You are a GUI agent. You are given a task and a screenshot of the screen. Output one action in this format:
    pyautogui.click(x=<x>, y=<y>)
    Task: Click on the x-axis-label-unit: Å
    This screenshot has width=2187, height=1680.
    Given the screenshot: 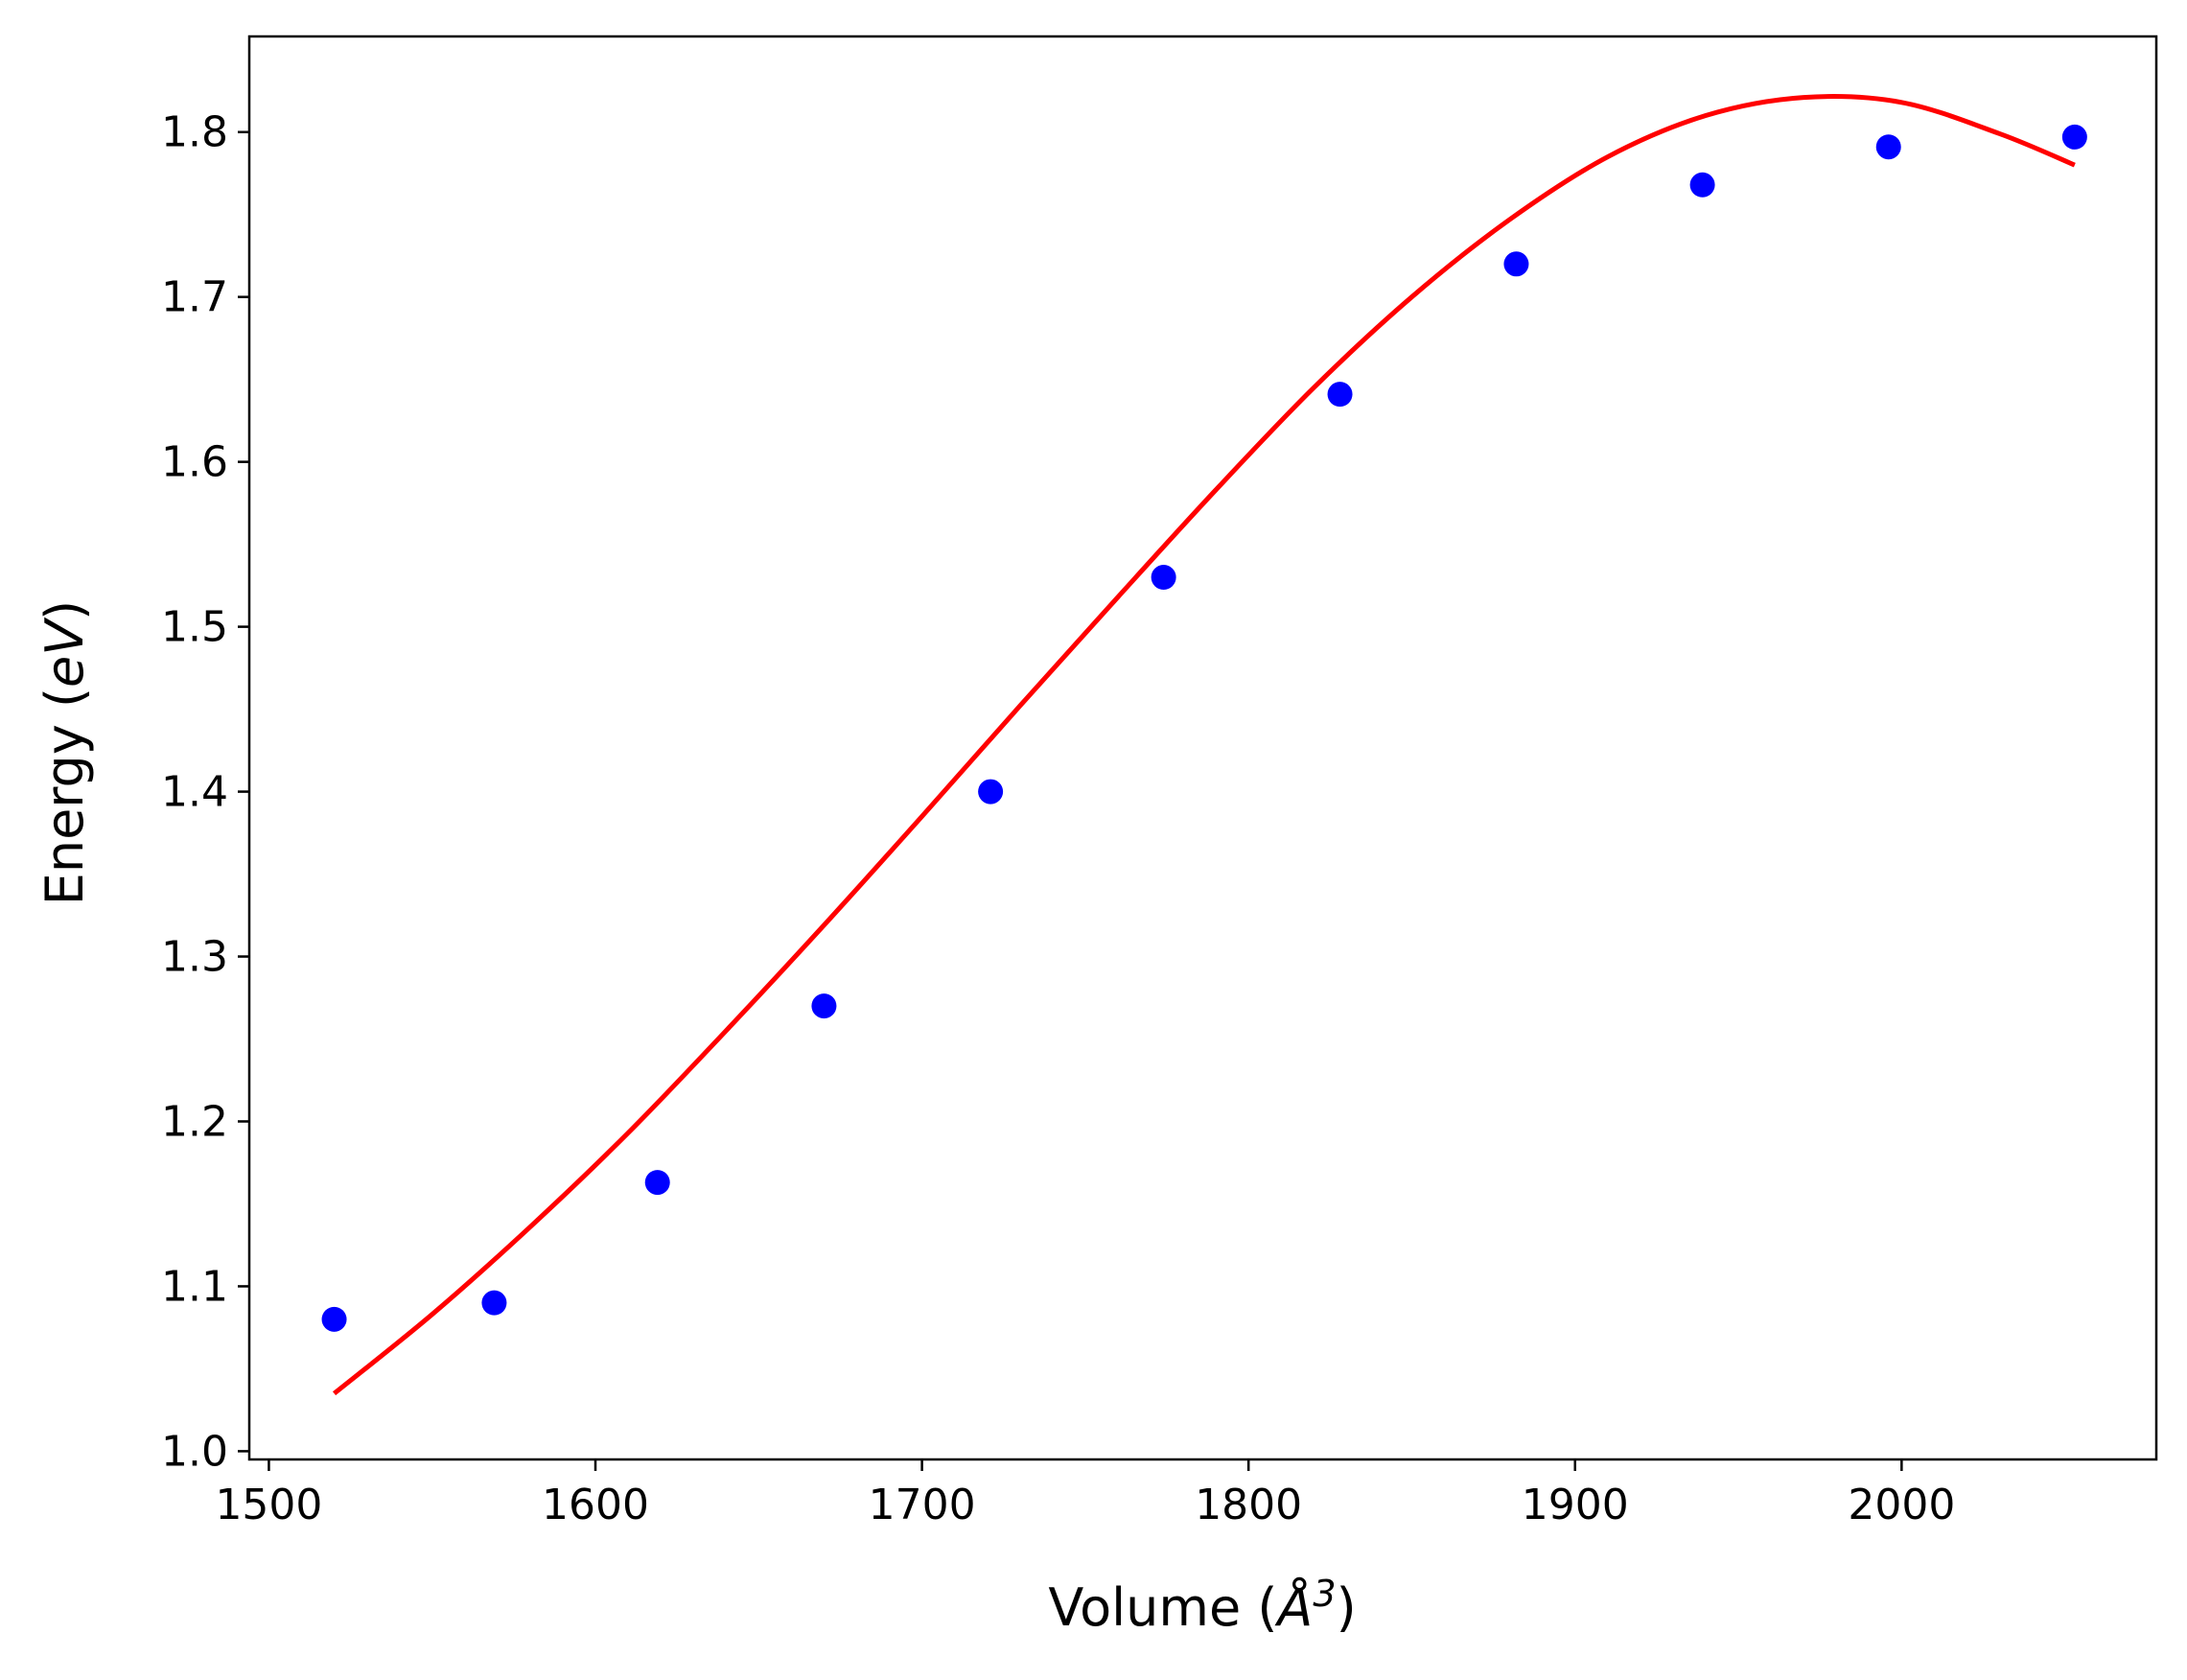 What is the action you would take?
    pyautogui.click(x=1293, y=1607)
    